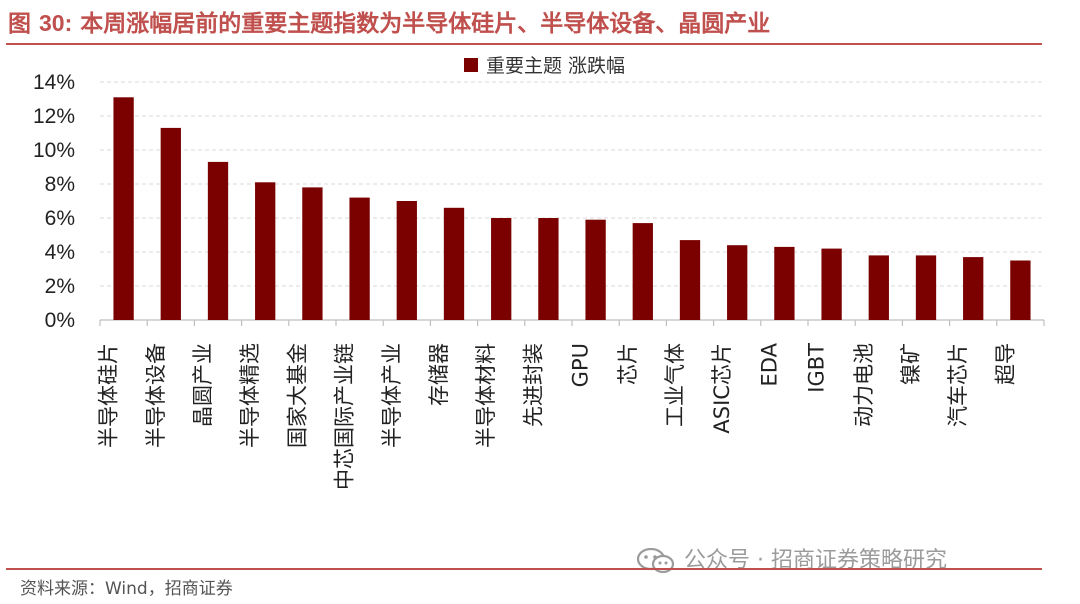 This screenshot has width=1080, height=604. I want to click on x-tick-label: 中芯国际产业链, so click(345, 416).